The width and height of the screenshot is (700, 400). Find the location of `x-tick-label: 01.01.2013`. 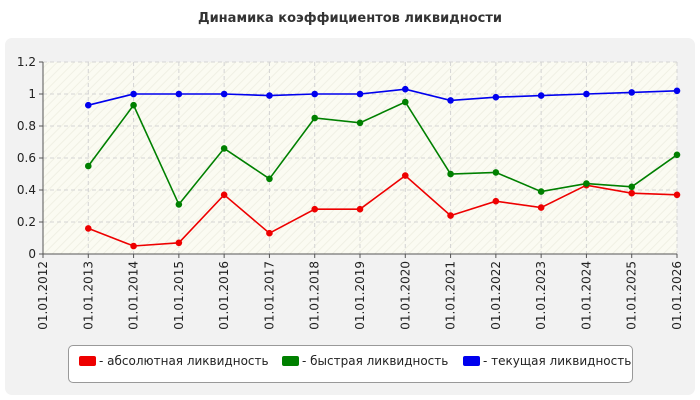

x-tick-label: 01.01.2013 is located at coordinates (88, 295).